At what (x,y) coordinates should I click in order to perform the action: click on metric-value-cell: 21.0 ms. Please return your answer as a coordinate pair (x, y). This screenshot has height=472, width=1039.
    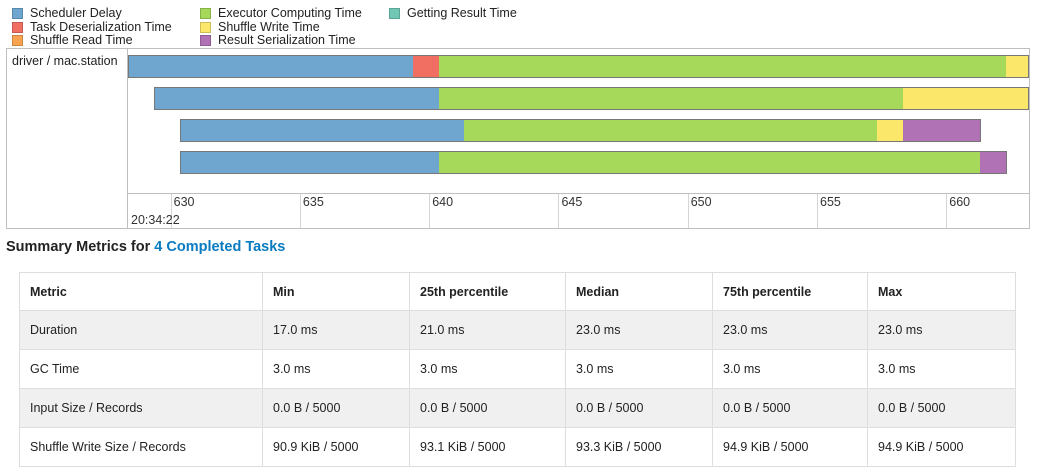
    Looking at the image, I should click on (487, 330).